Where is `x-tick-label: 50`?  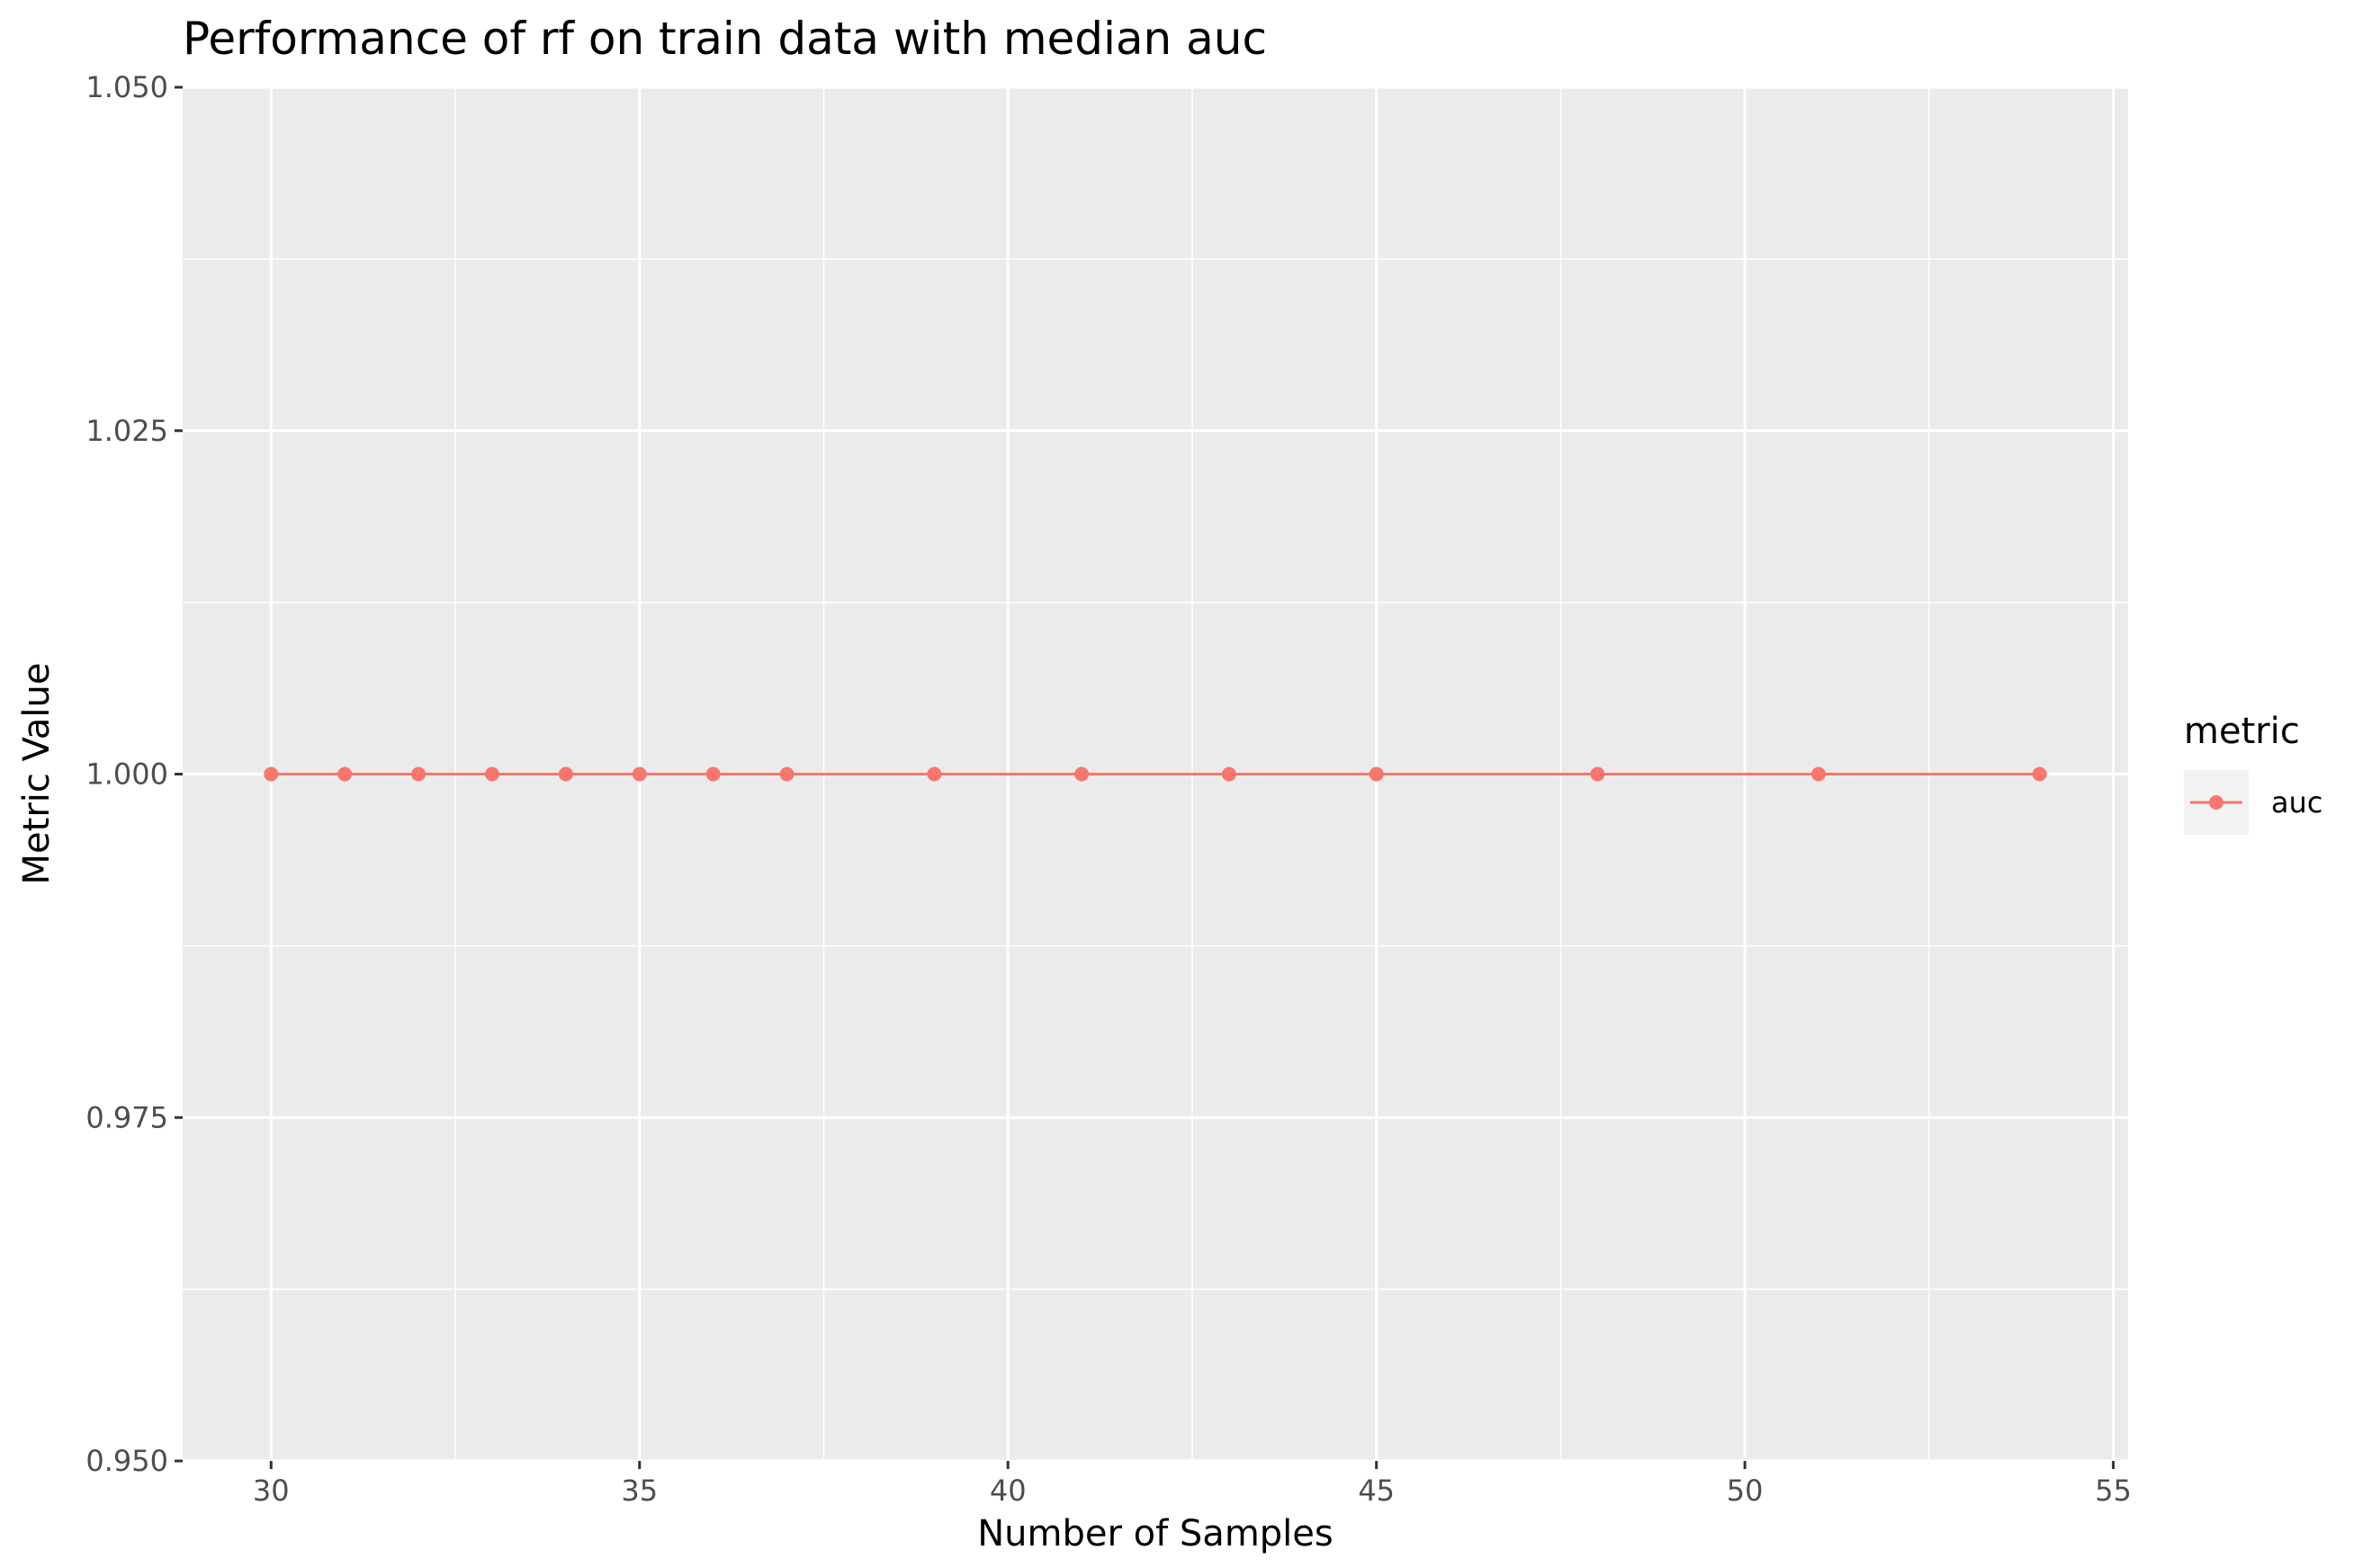 x-tick-label: 50 is located at coordinates (1746, 1491).